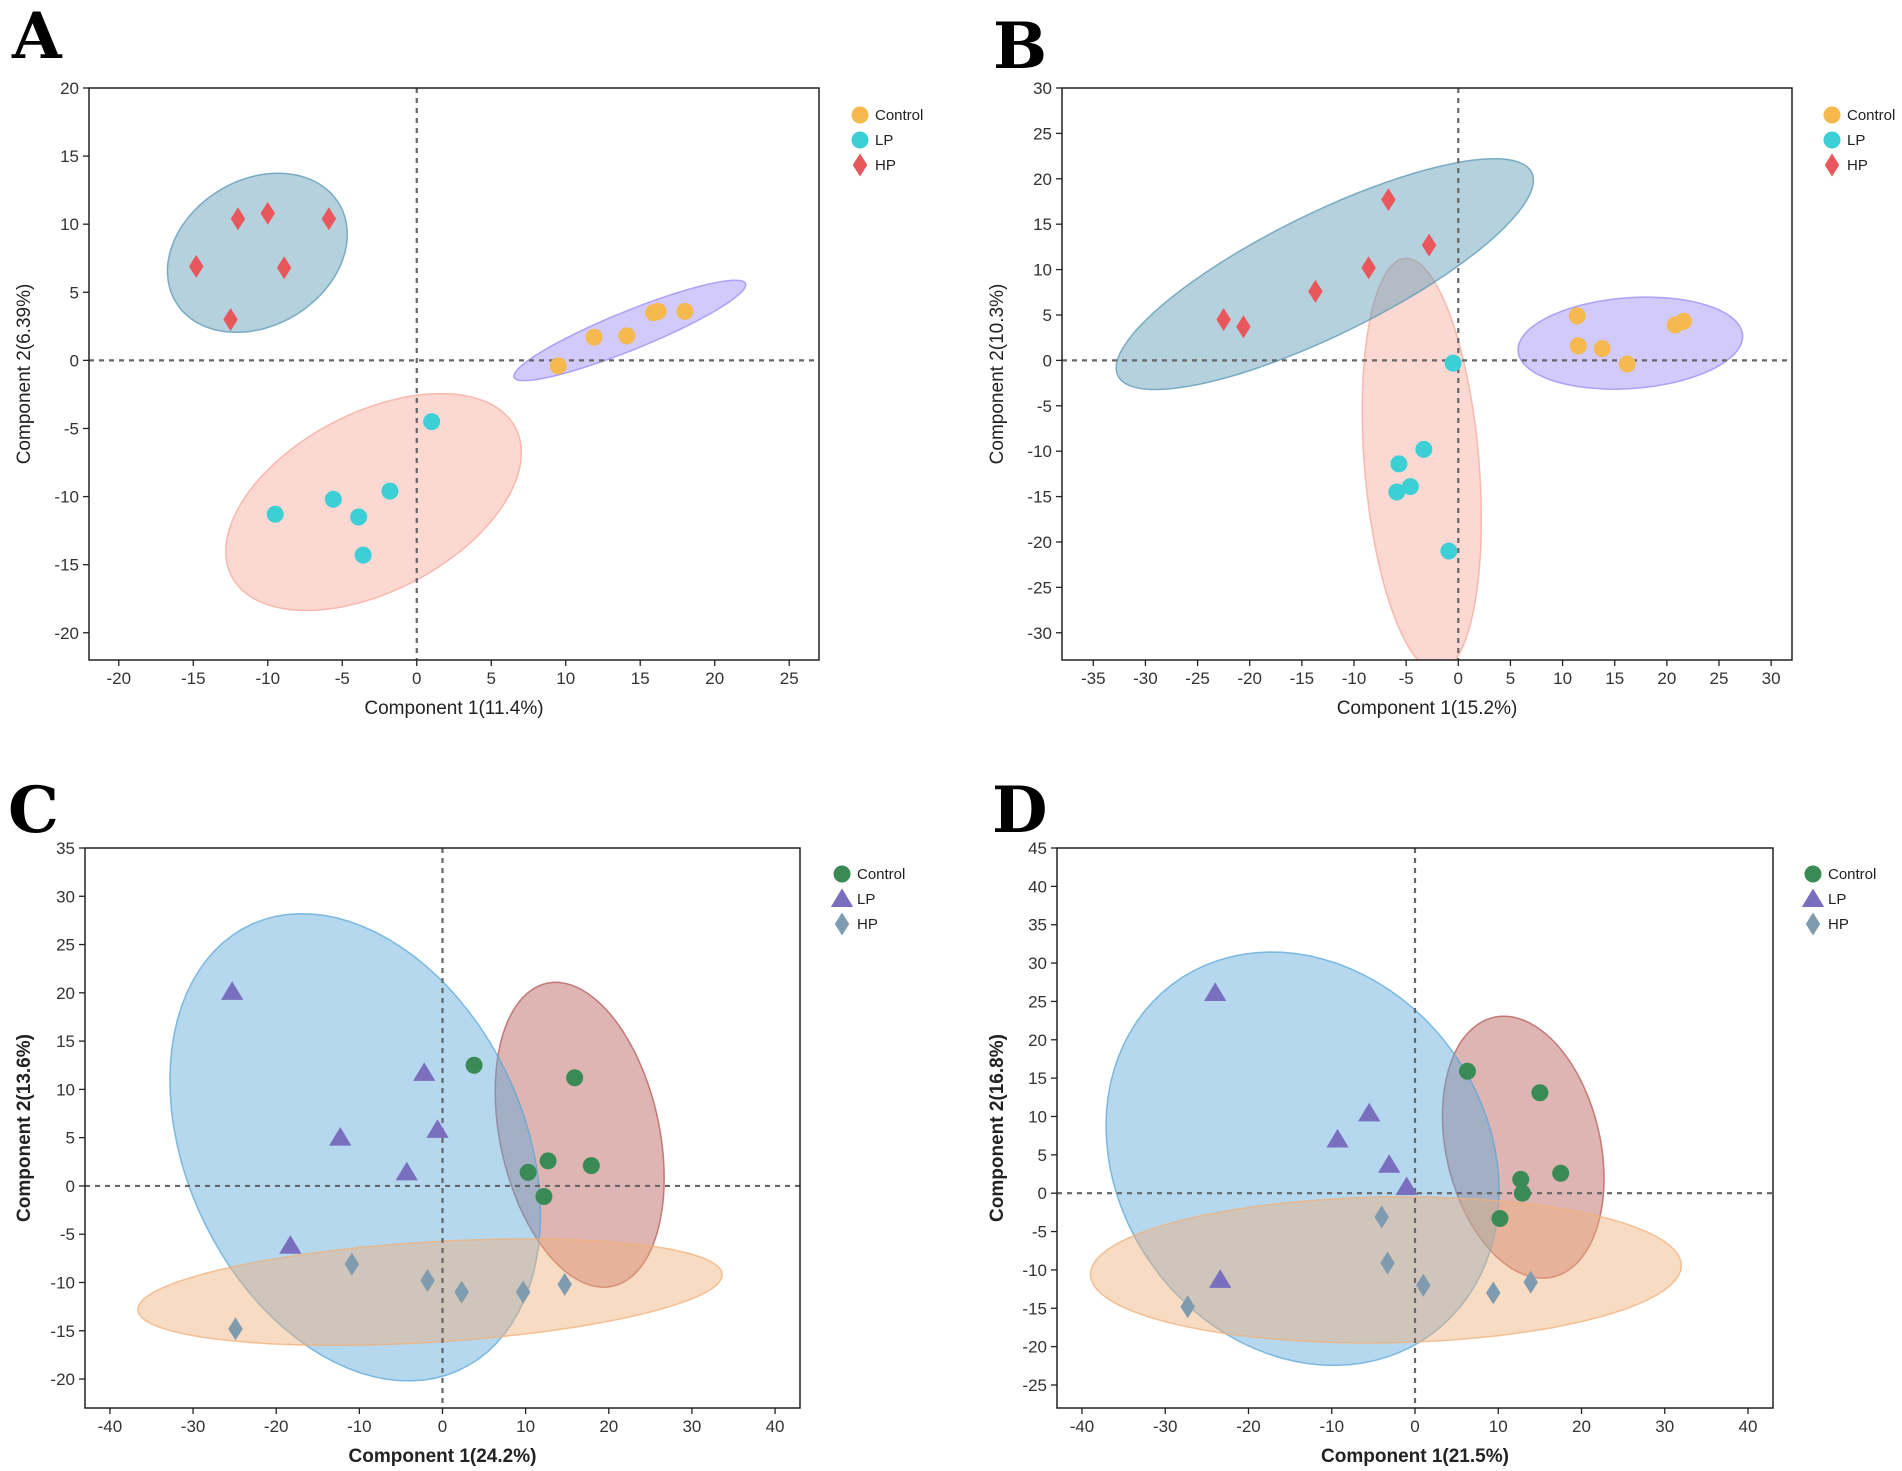  Describe the element at coordinates (1249, 678) in the screenshot. I see `x-tick-label: -20` at that location.